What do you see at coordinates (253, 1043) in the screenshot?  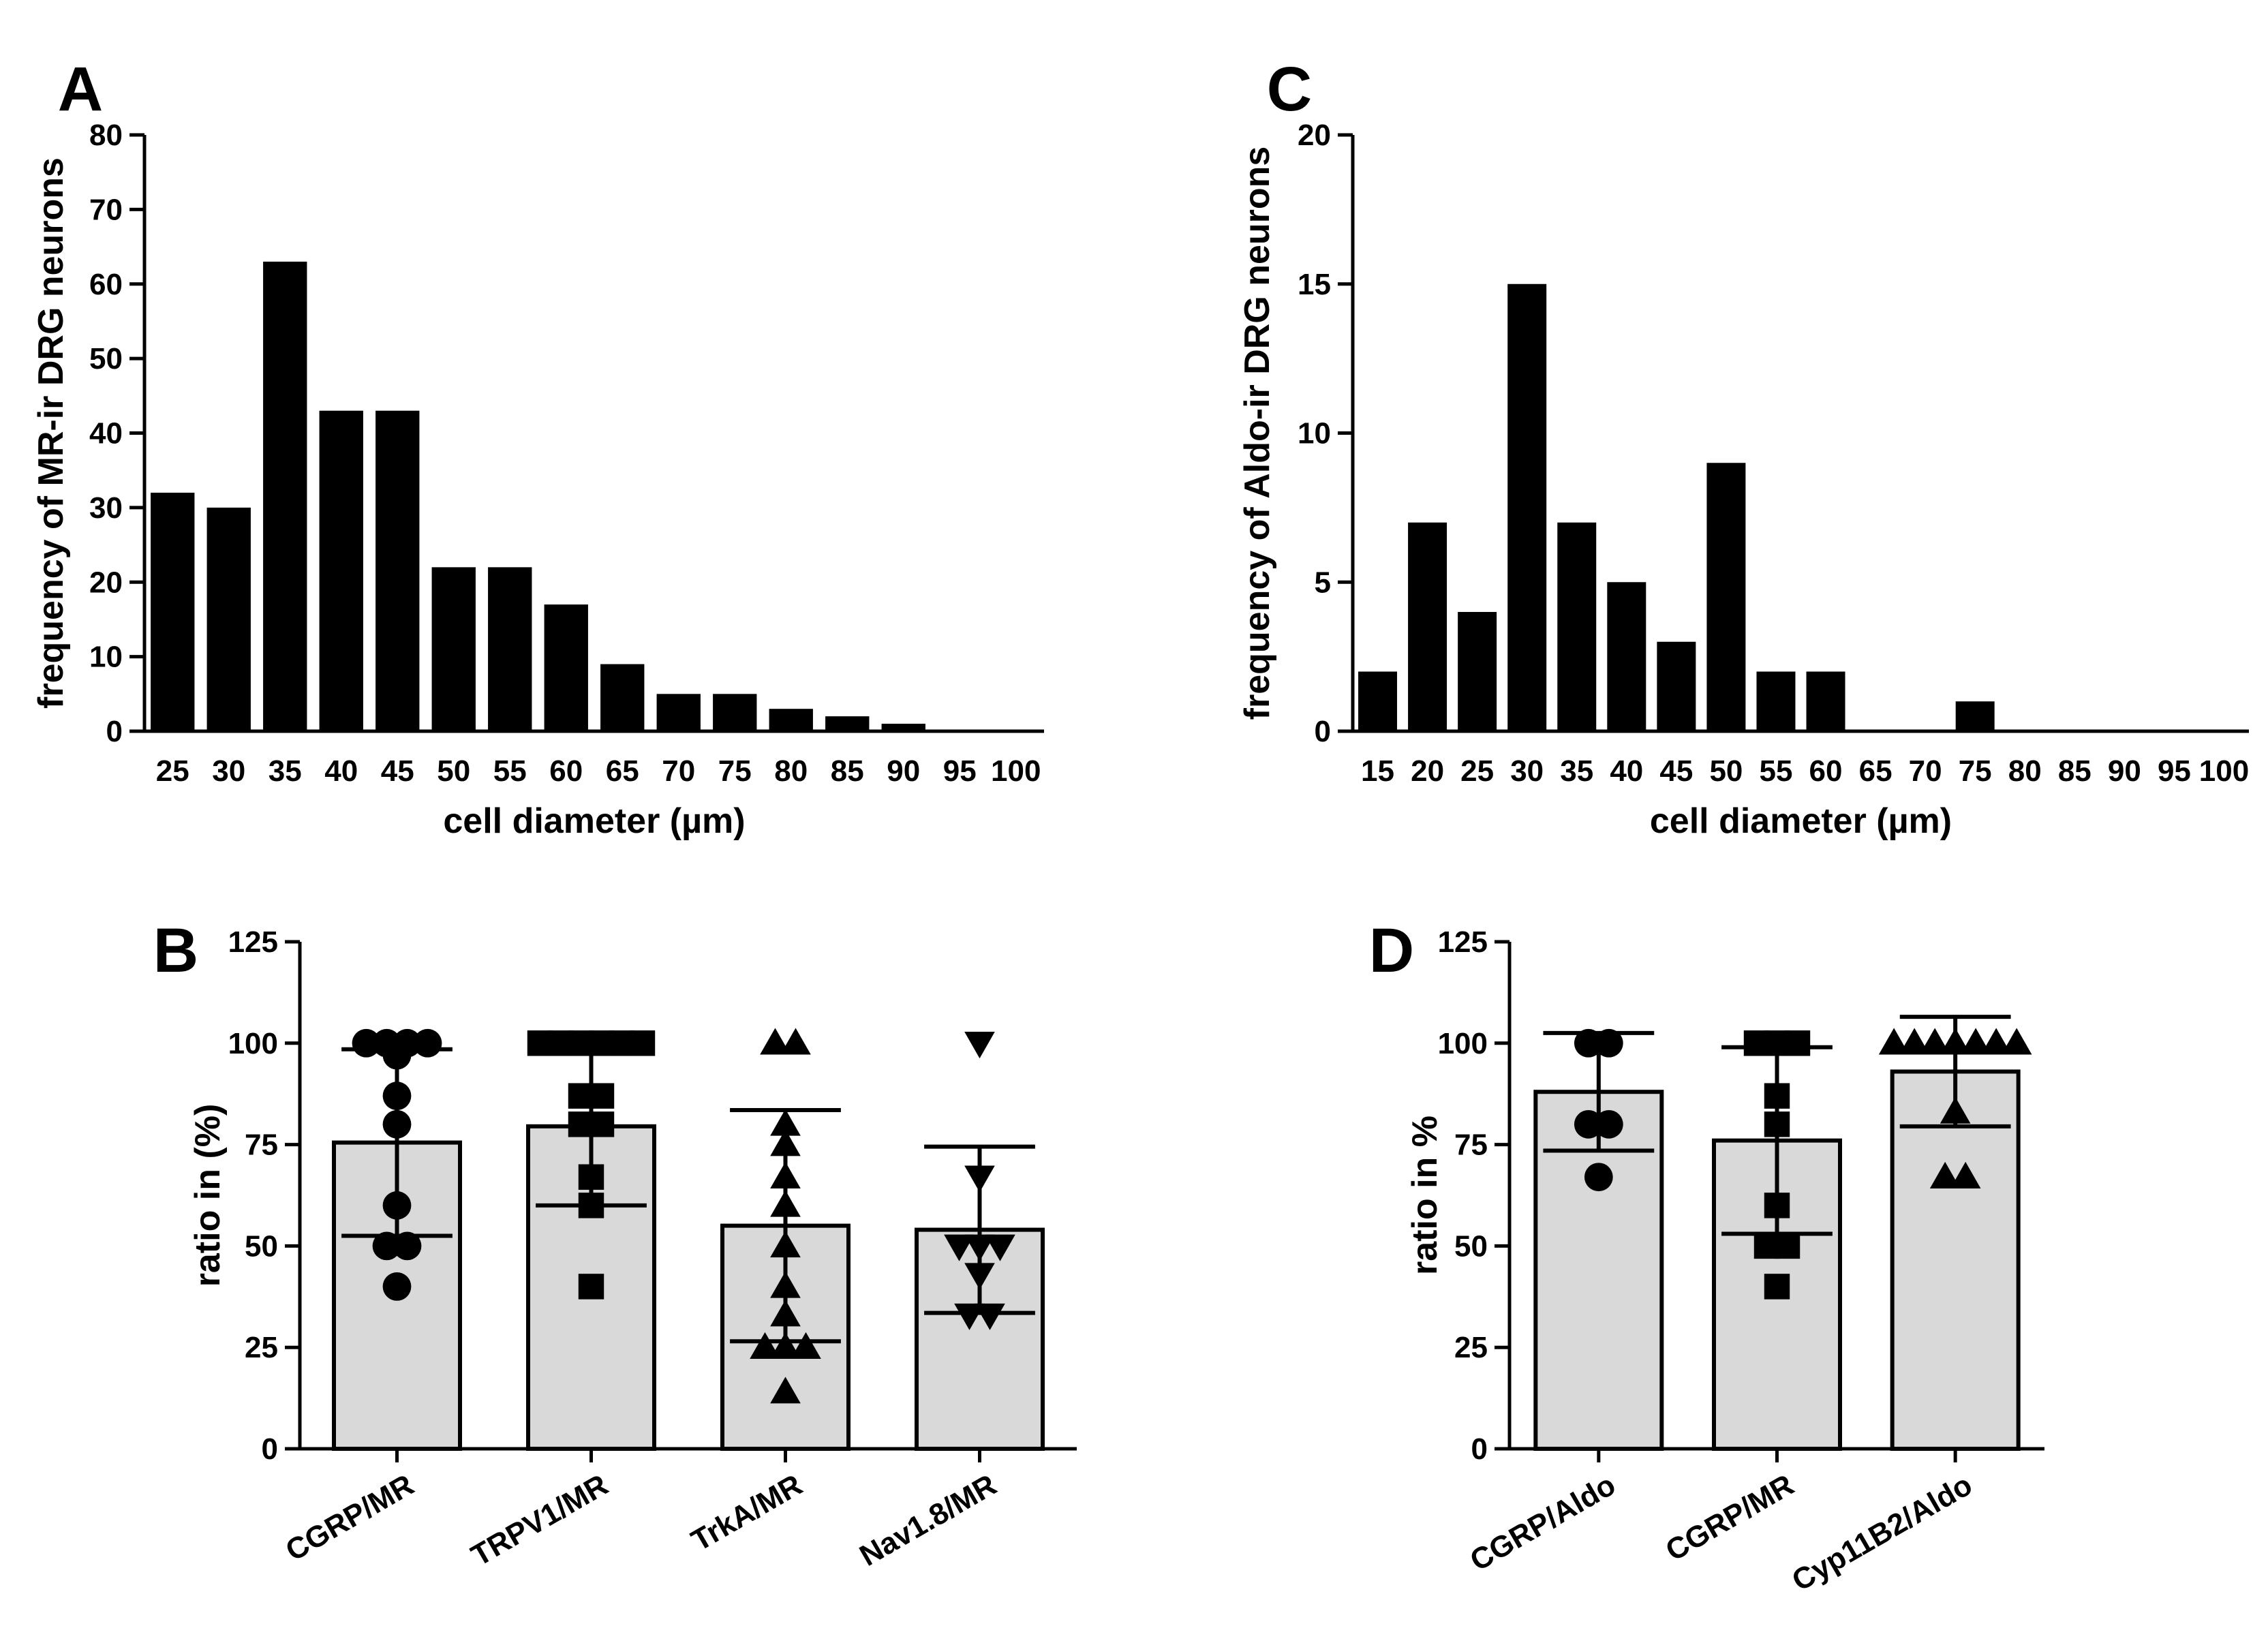 I see `y-tick-label: 100` at bounding box center [253, 1043].